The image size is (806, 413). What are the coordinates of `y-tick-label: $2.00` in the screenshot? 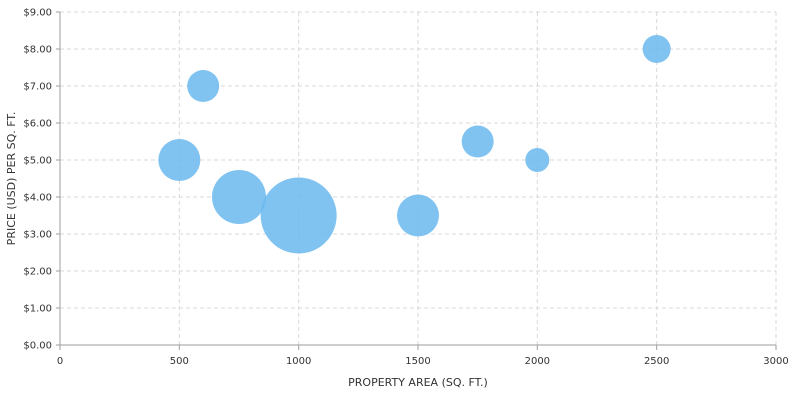 It's located at (37, 272).